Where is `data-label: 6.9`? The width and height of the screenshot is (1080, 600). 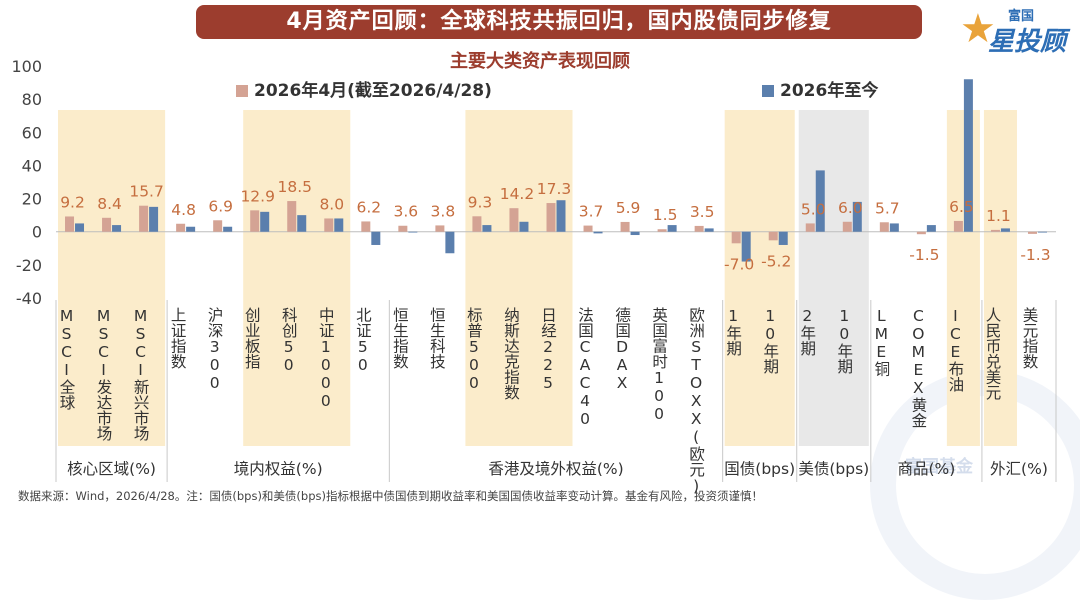 data-label: 6.9 is located at coordinates (220, 206).